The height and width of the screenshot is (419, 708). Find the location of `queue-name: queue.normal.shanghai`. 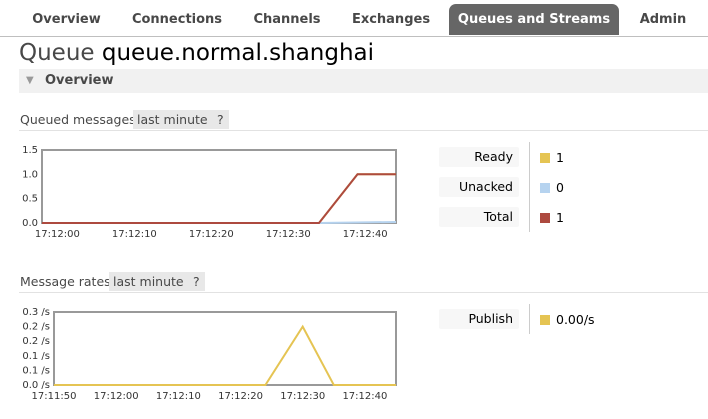

queue-name: queue.normal.shanghai is located at coordinates (238, 53).